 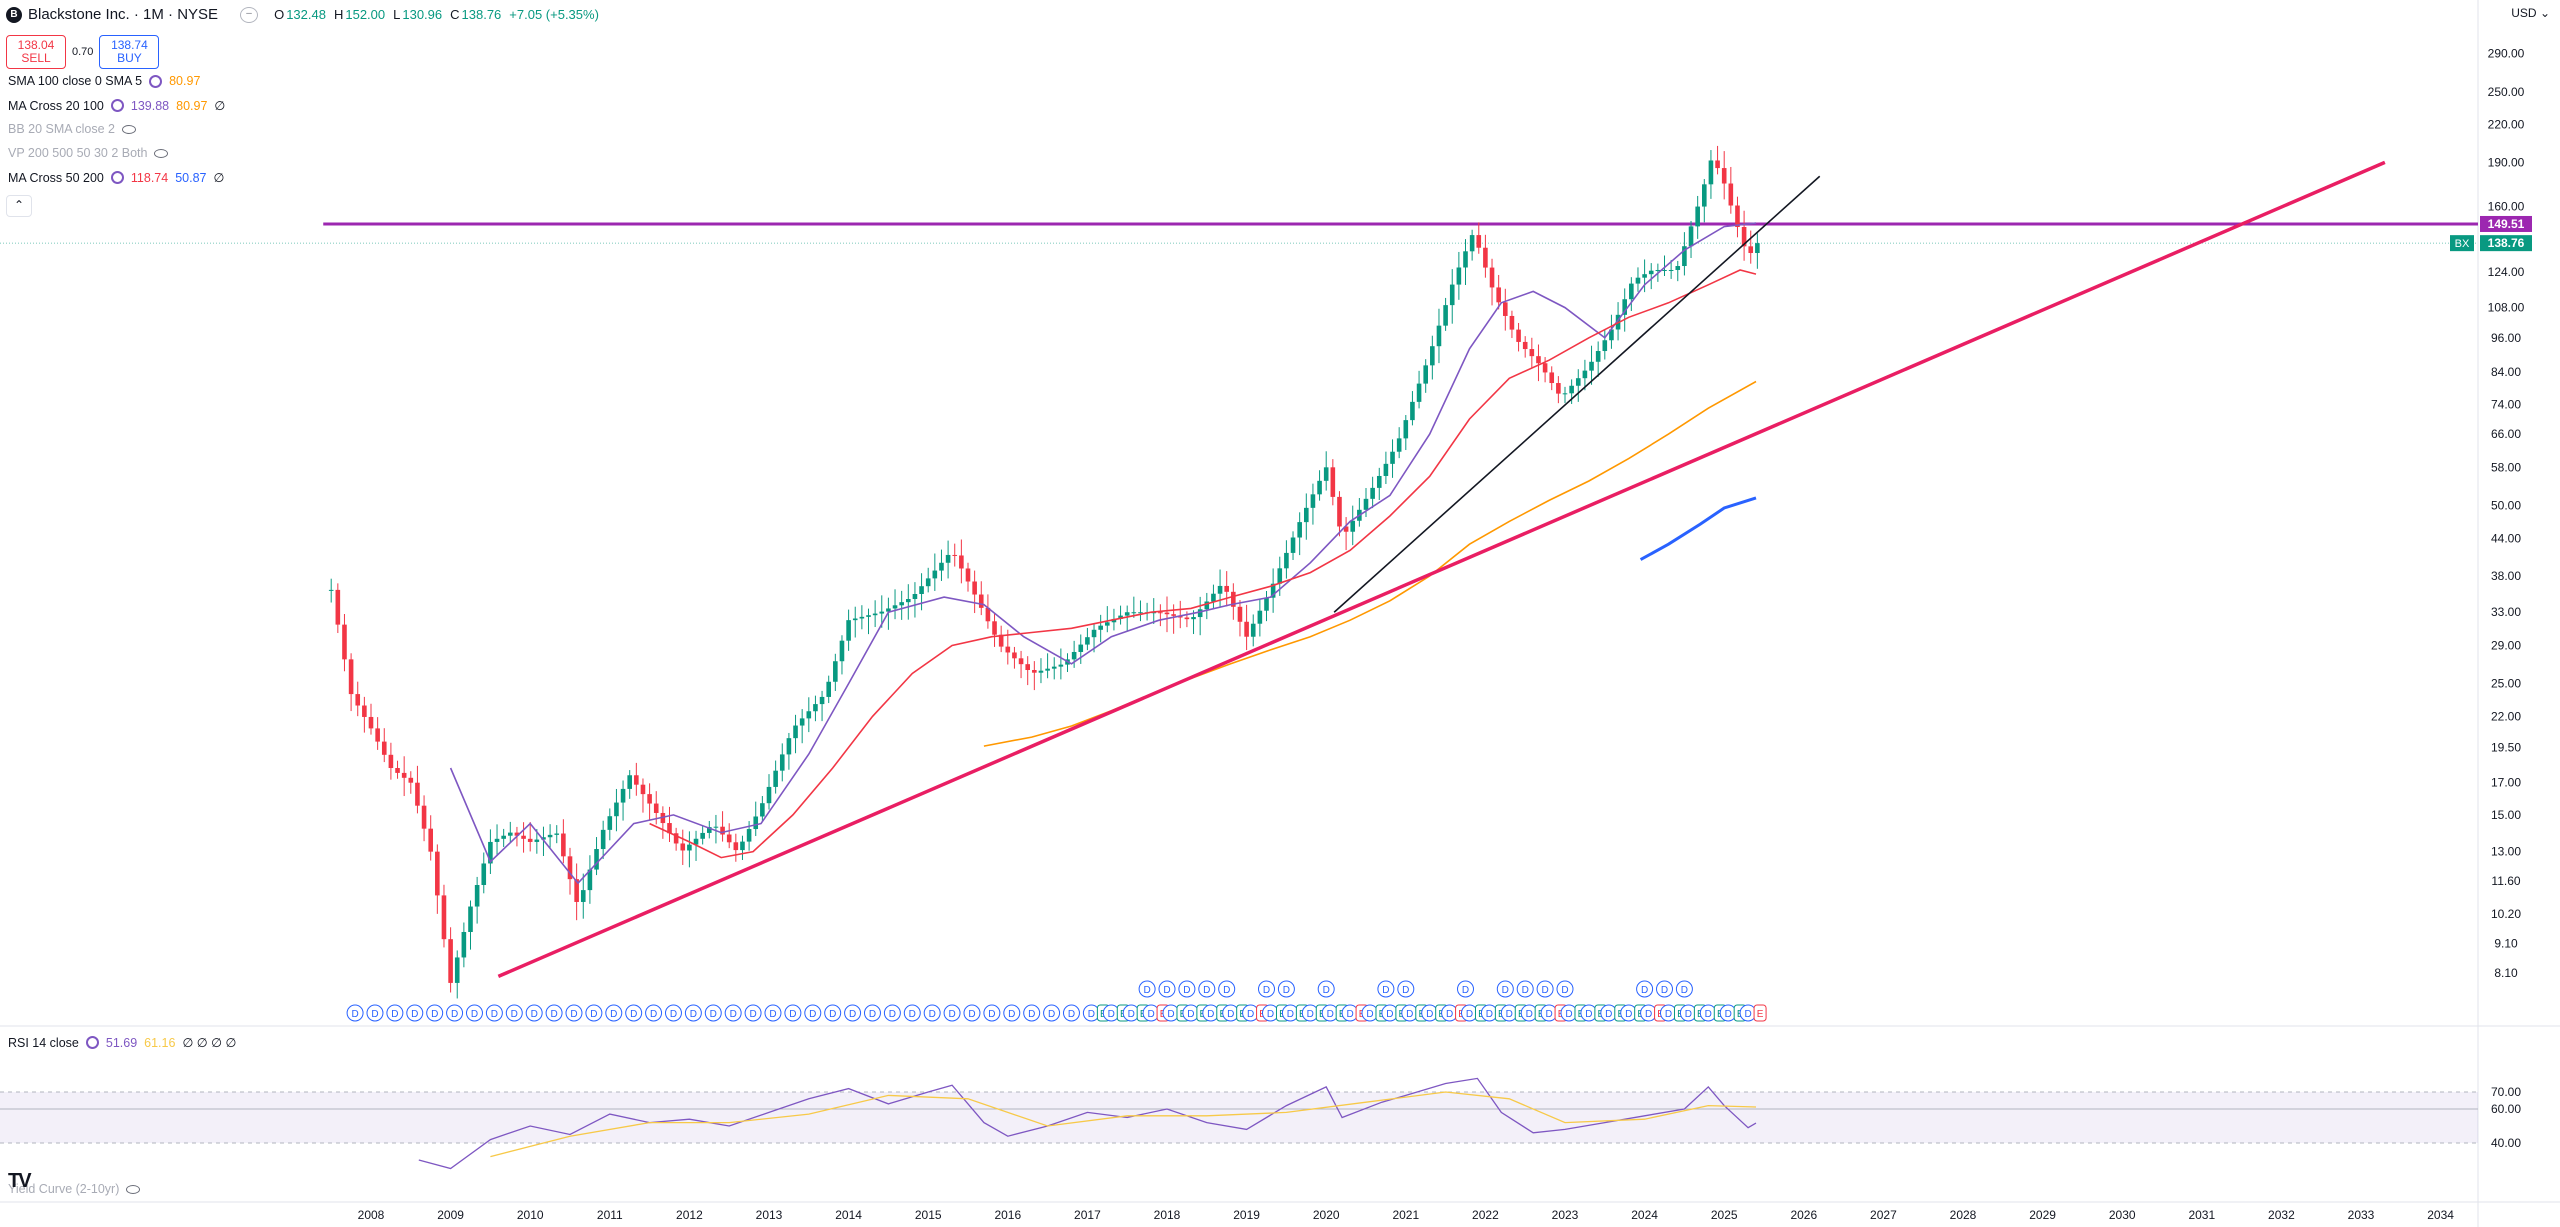 I want to click on currency-selector: USD ⌄, so click(x=2530, y=13).